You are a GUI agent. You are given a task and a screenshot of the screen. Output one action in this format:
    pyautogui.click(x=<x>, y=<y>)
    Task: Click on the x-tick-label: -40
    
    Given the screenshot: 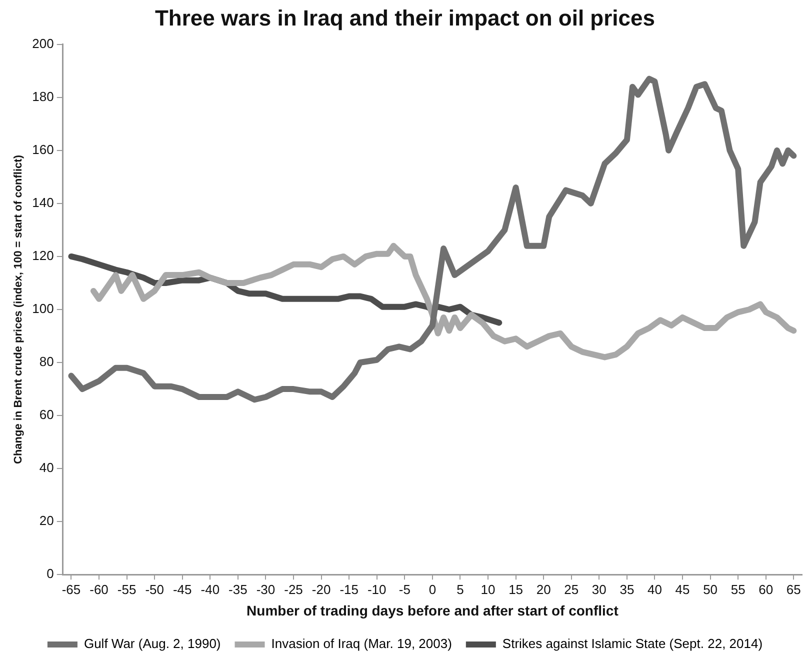 What is the action you would take?
    pyautogui.click(x=210, y=589)
    